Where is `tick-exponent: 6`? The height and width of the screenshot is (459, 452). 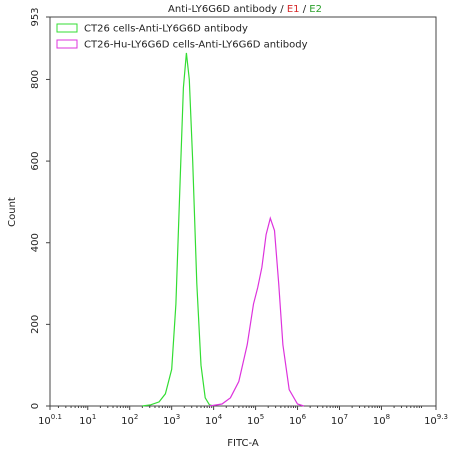
tick-exponent: 6 is located at coordinates (304, 417).